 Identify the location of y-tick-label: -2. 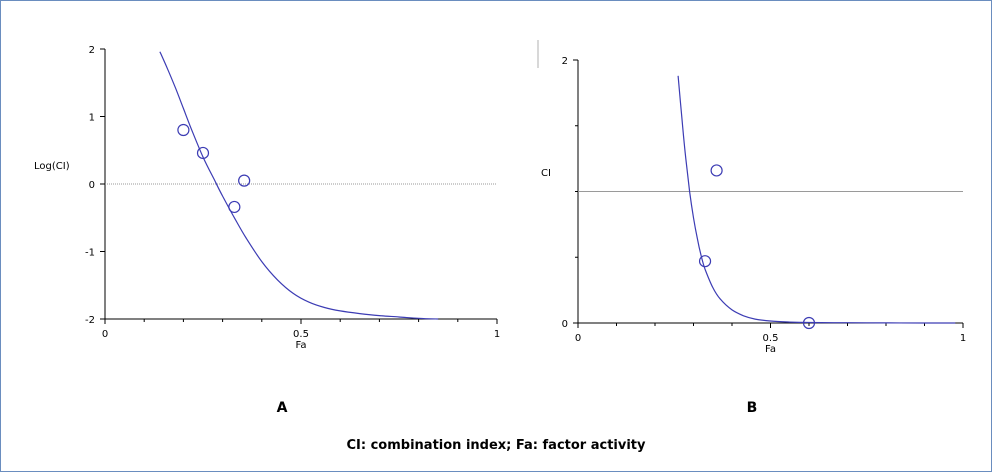
(90, 320).